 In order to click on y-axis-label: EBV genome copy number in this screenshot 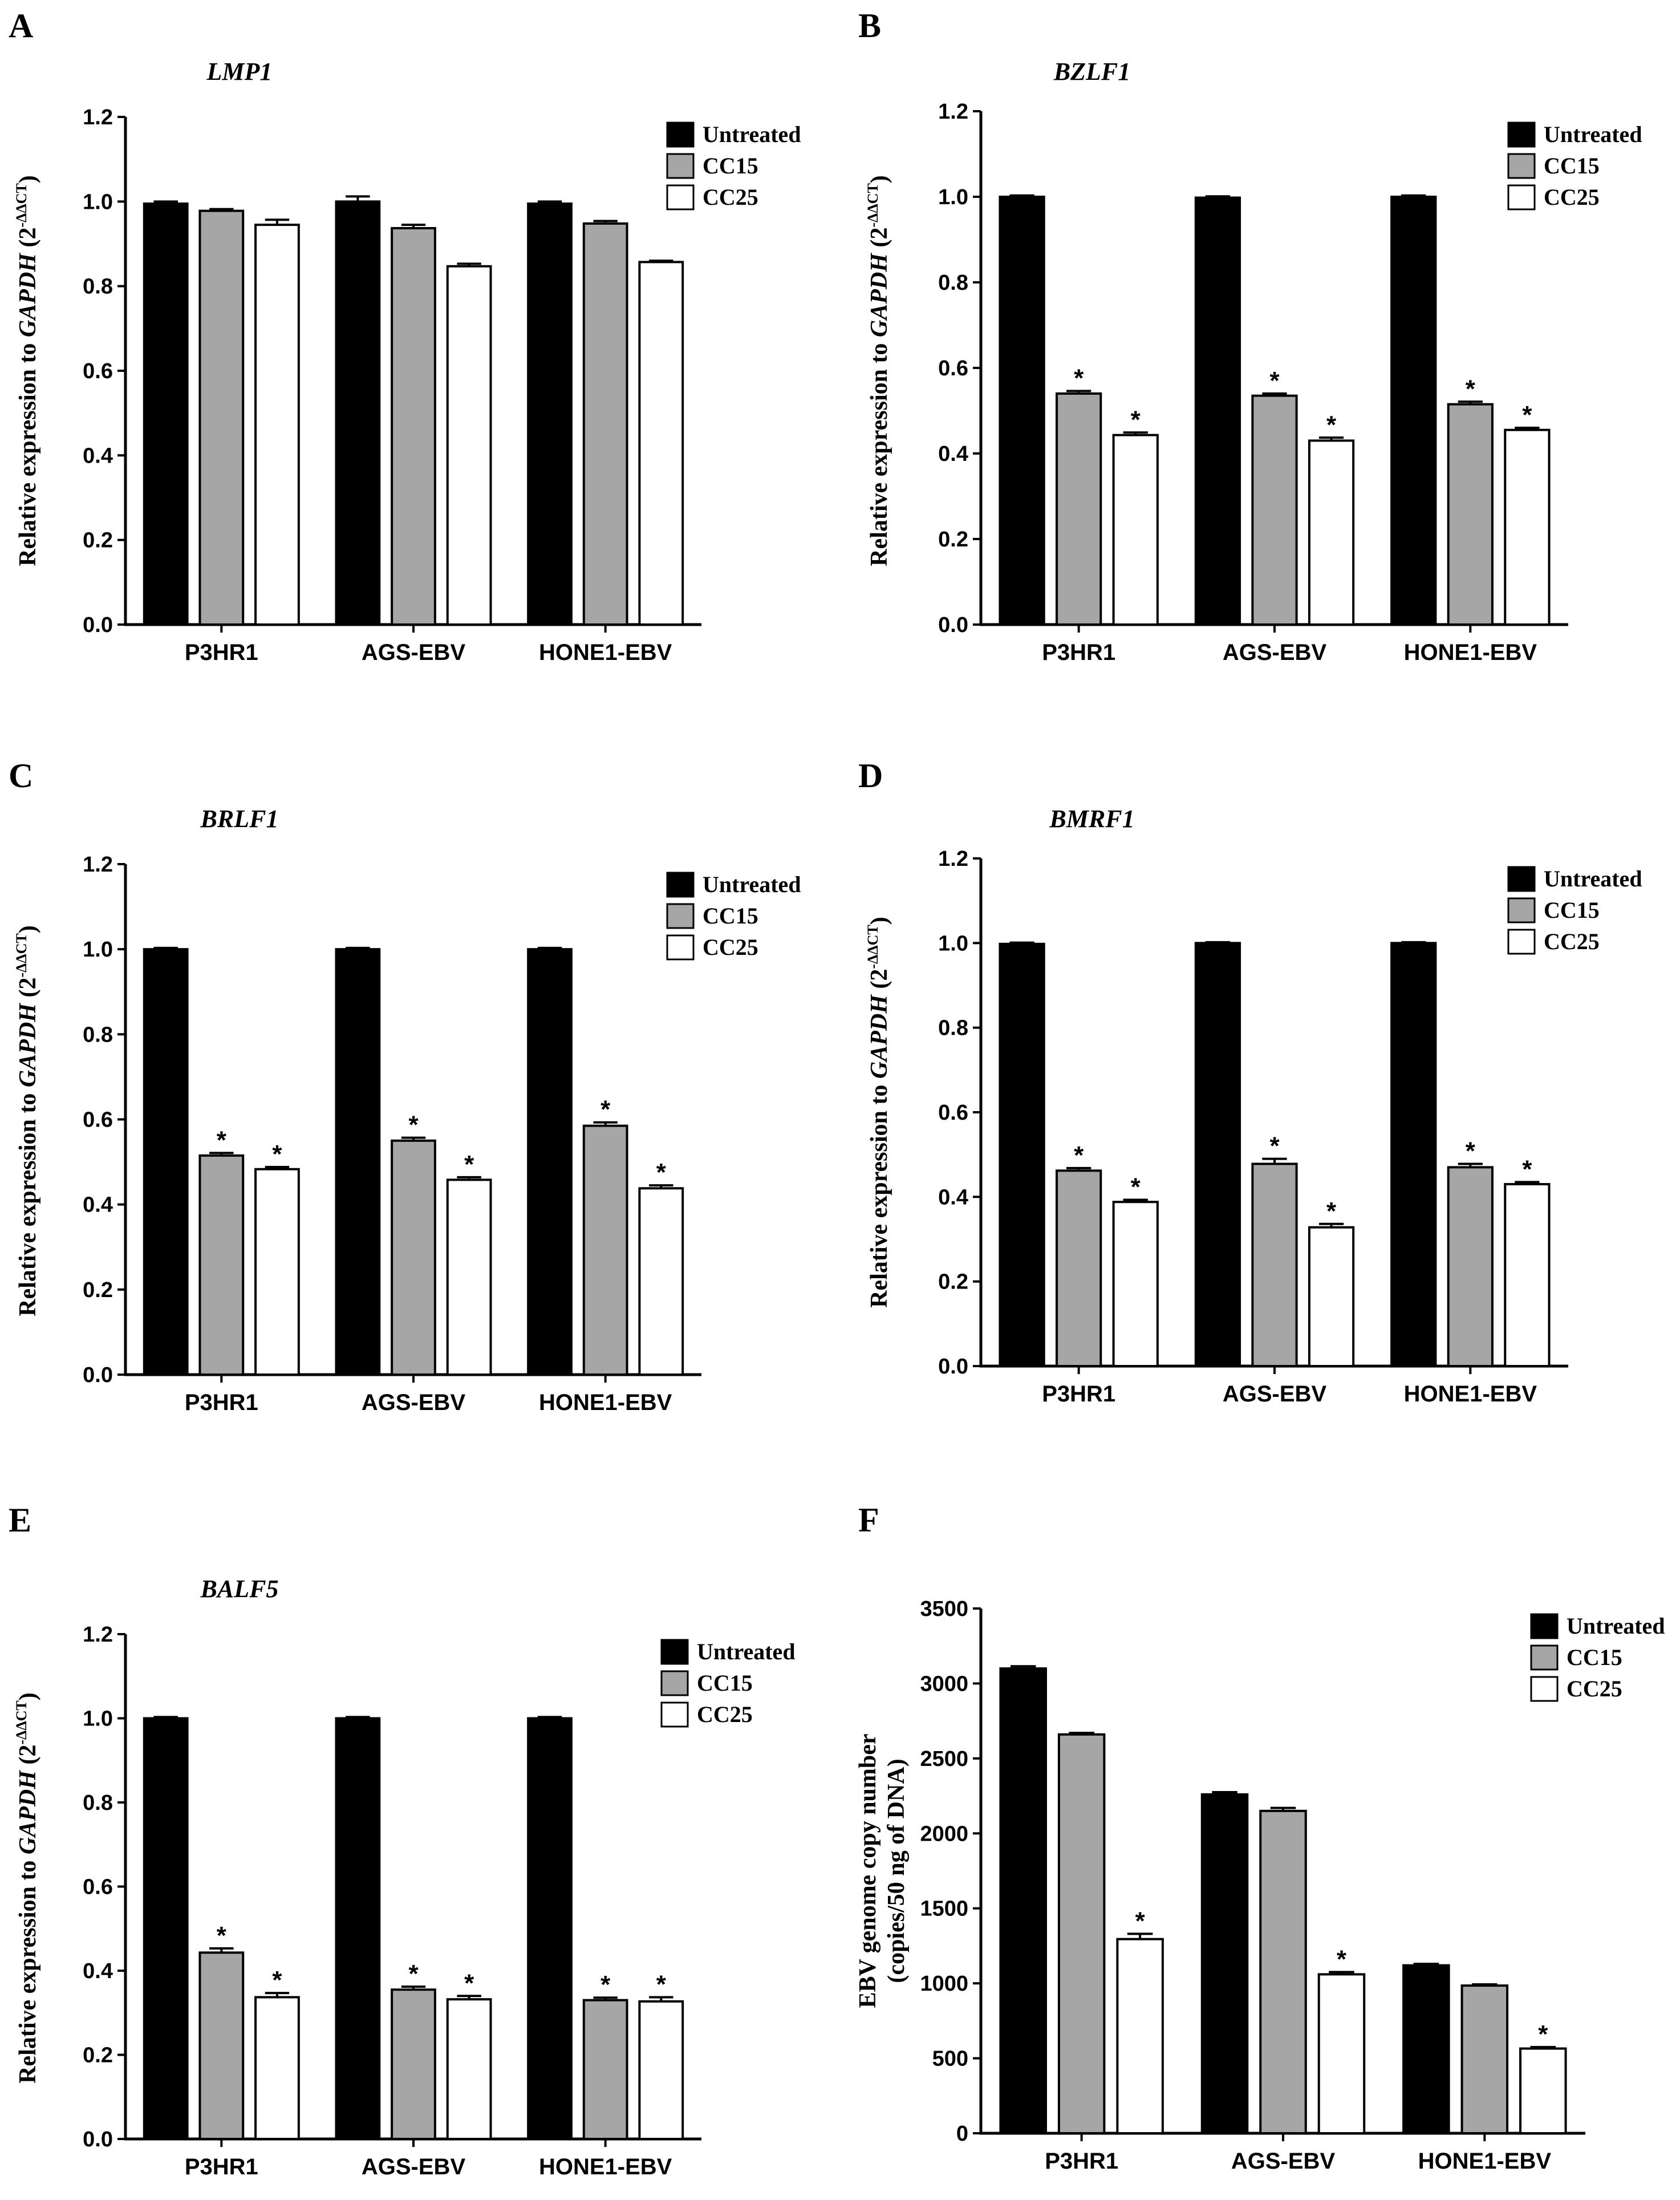, I will do `click(868, 1870)`.